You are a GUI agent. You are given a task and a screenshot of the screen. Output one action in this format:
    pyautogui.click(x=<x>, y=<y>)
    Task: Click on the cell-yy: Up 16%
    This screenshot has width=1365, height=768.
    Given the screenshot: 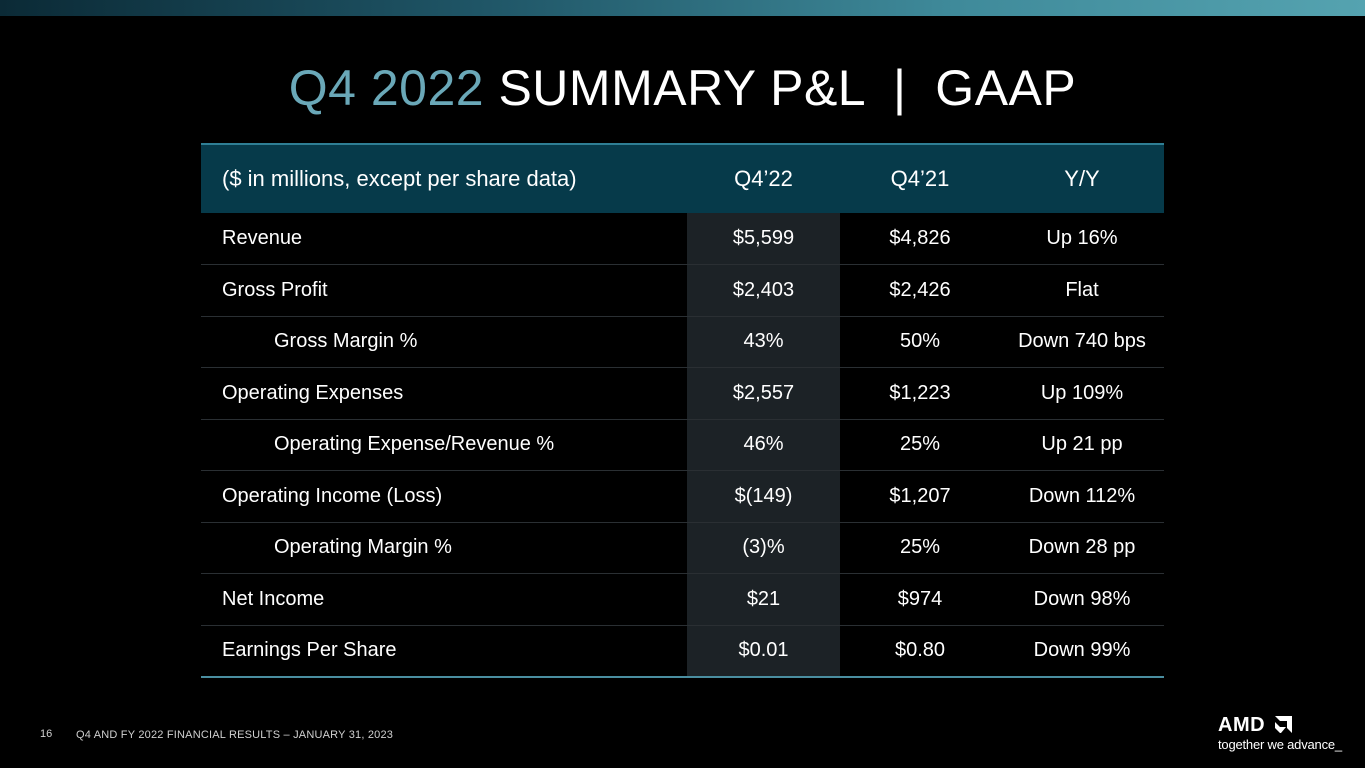 What is the action you would take?
    pyautogui.click(x=1082, y=239)
    